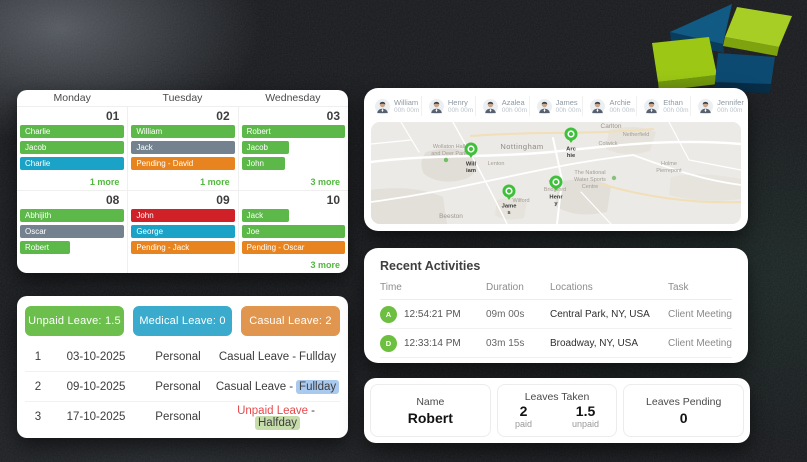 Image resolution: width=807 pixels, height=462 pixels. I want to click on calendar-event: William, so click(183, 131).